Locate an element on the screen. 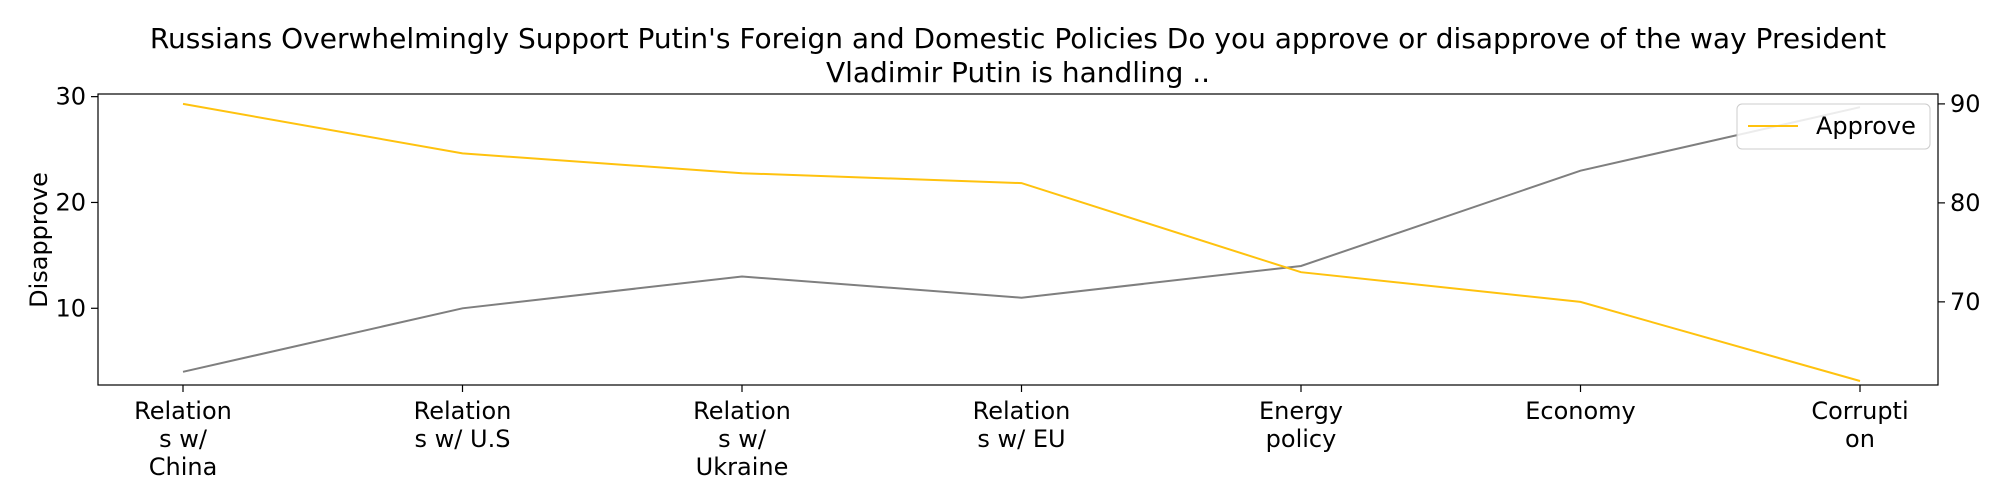 This screenshot has height=500, width=2000. x-tick-label: s w/ EU is located at coordinates (1021, 439).